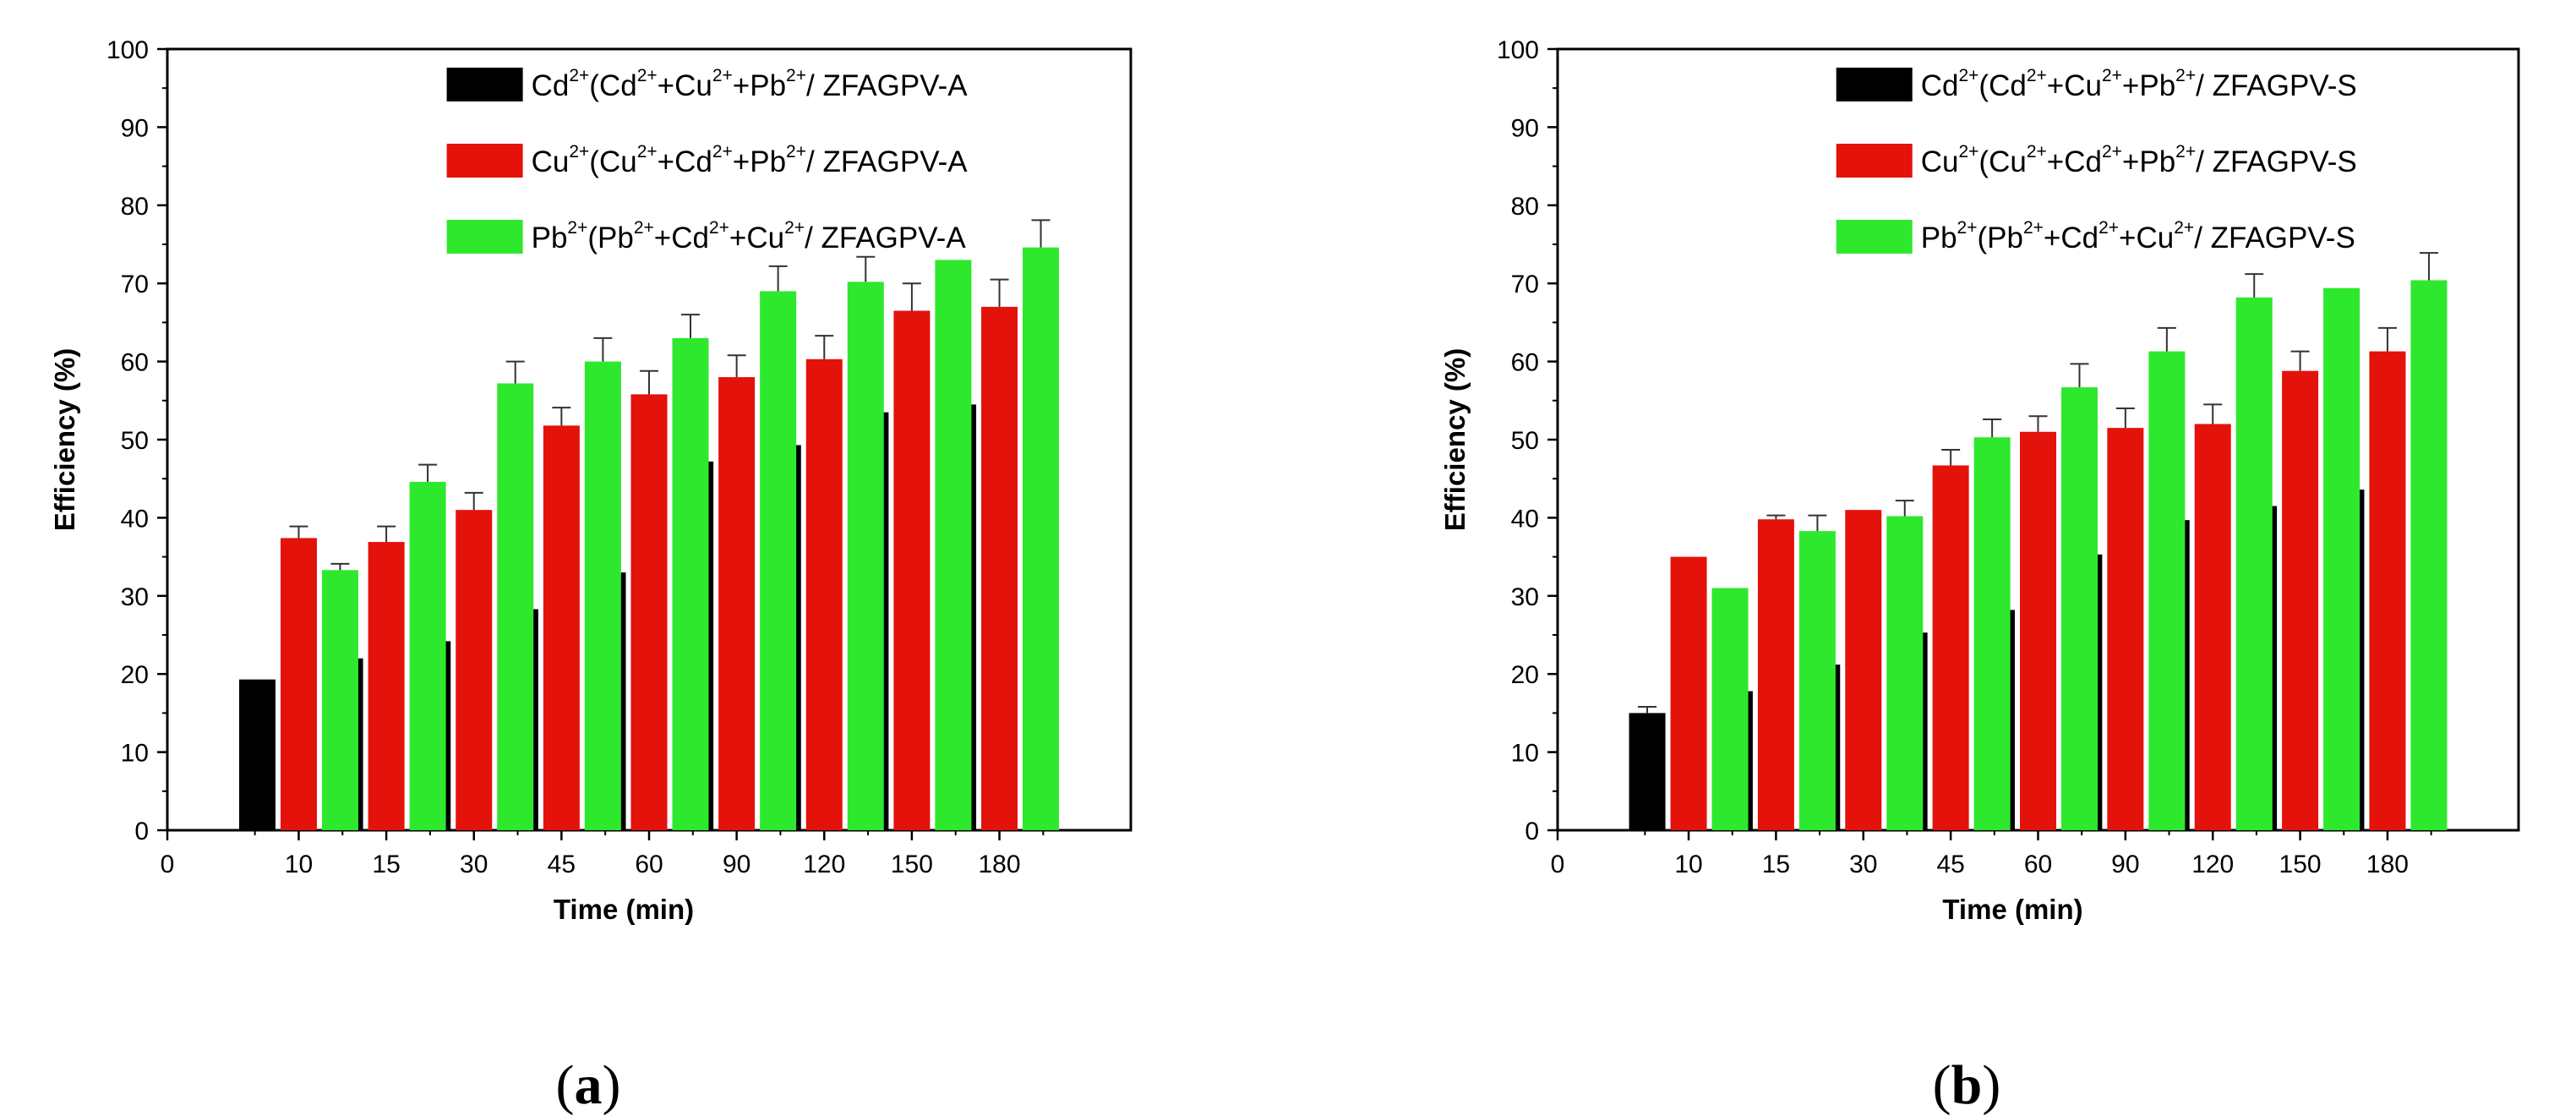 The width and height of the screenshot is (2576, 1116). What do you see at coordinates (2139, 160) in the screenshot?
I see `legend-label: Cu2+(Cu2++Cd2++Pb2+/ ZFAGPV-S` at bounding box center [2139, 160].